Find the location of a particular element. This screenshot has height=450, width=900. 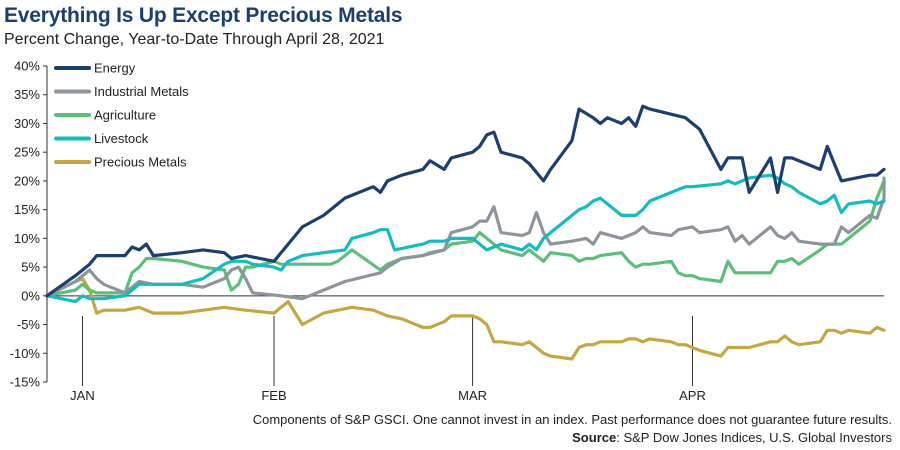

y-tick-label: 10% is located at coordinates (27, 238).